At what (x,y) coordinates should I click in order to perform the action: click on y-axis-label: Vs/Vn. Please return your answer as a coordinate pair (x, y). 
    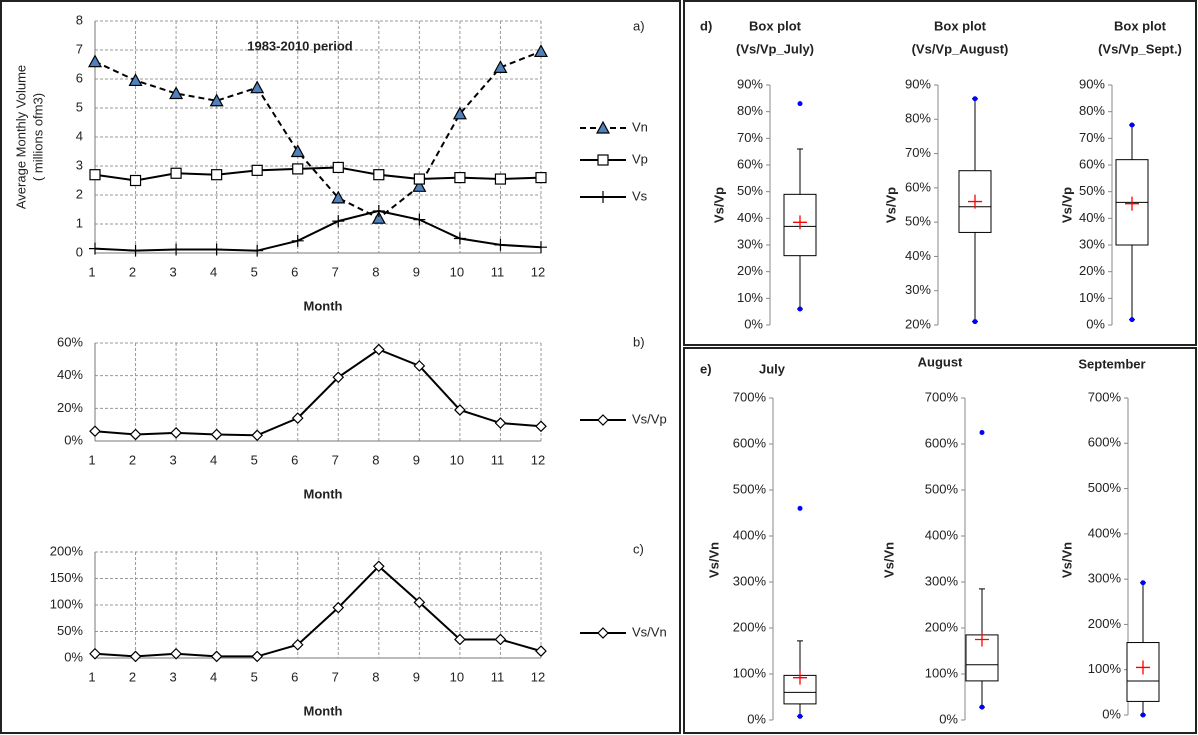
    Looking at the image, I should click on (1066, 560).